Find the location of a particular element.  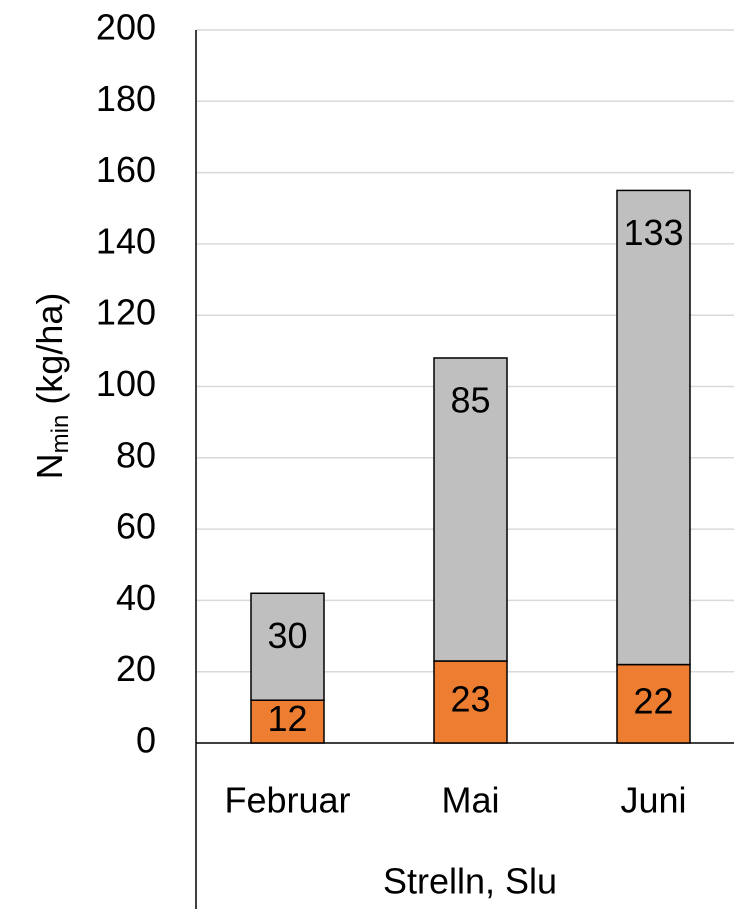

data-label: 23 is located at coordinates (470, 699).